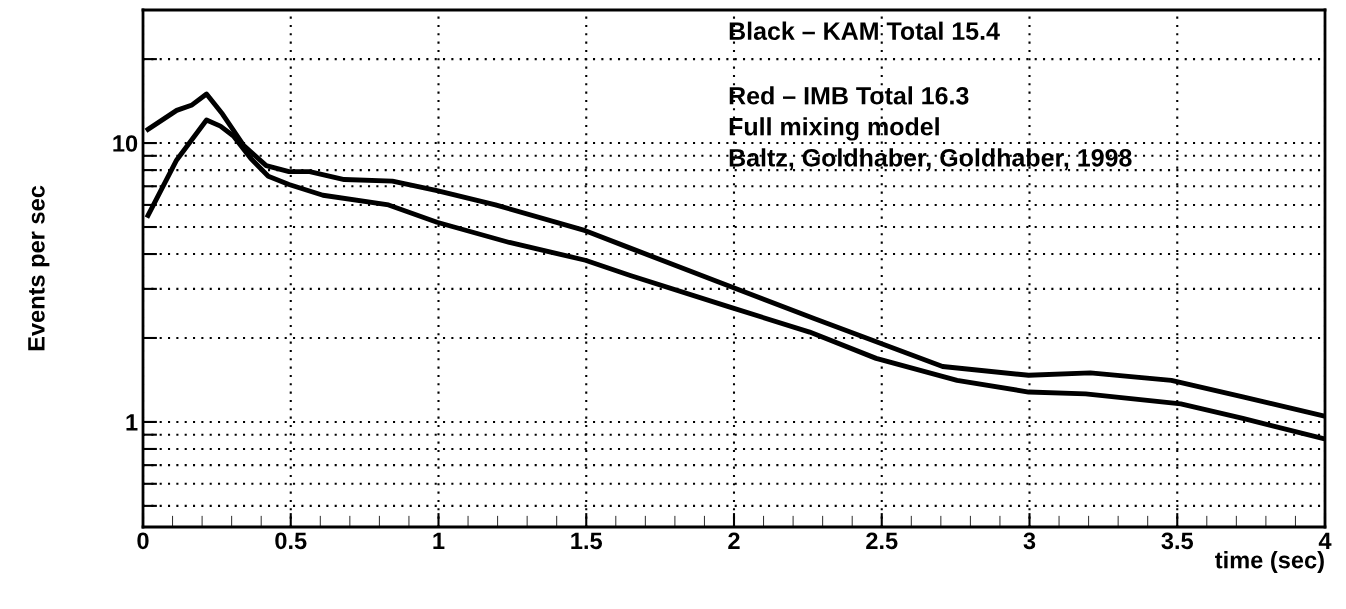 Image resolution: width=1346 pixels, height=609 pixels. I want to click on x-axis-title: time (sec), so click(1269, 562).